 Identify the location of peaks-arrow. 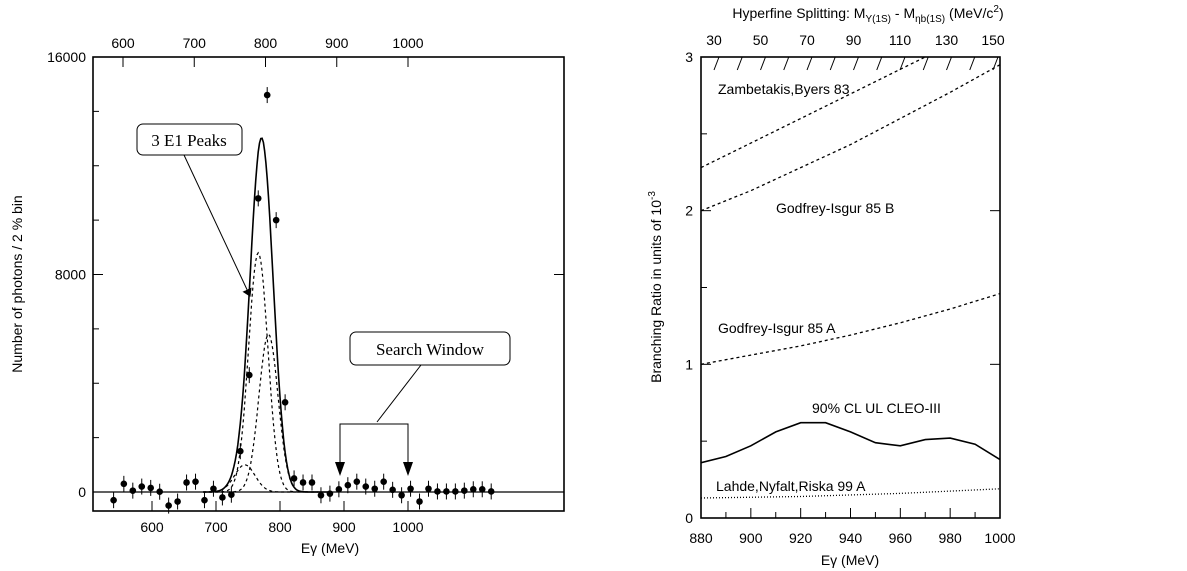
(217, 225).